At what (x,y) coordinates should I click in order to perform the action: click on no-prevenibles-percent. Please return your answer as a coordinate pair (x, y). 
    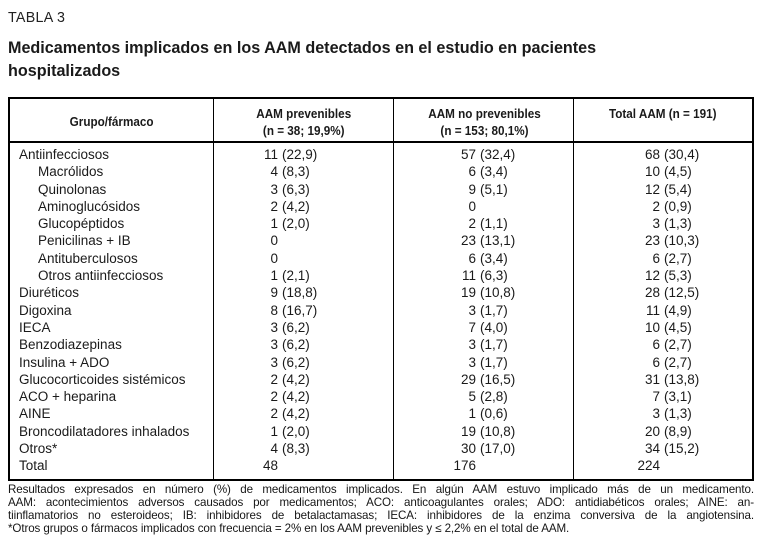
    Looking at the image, I should click on (478, 206).